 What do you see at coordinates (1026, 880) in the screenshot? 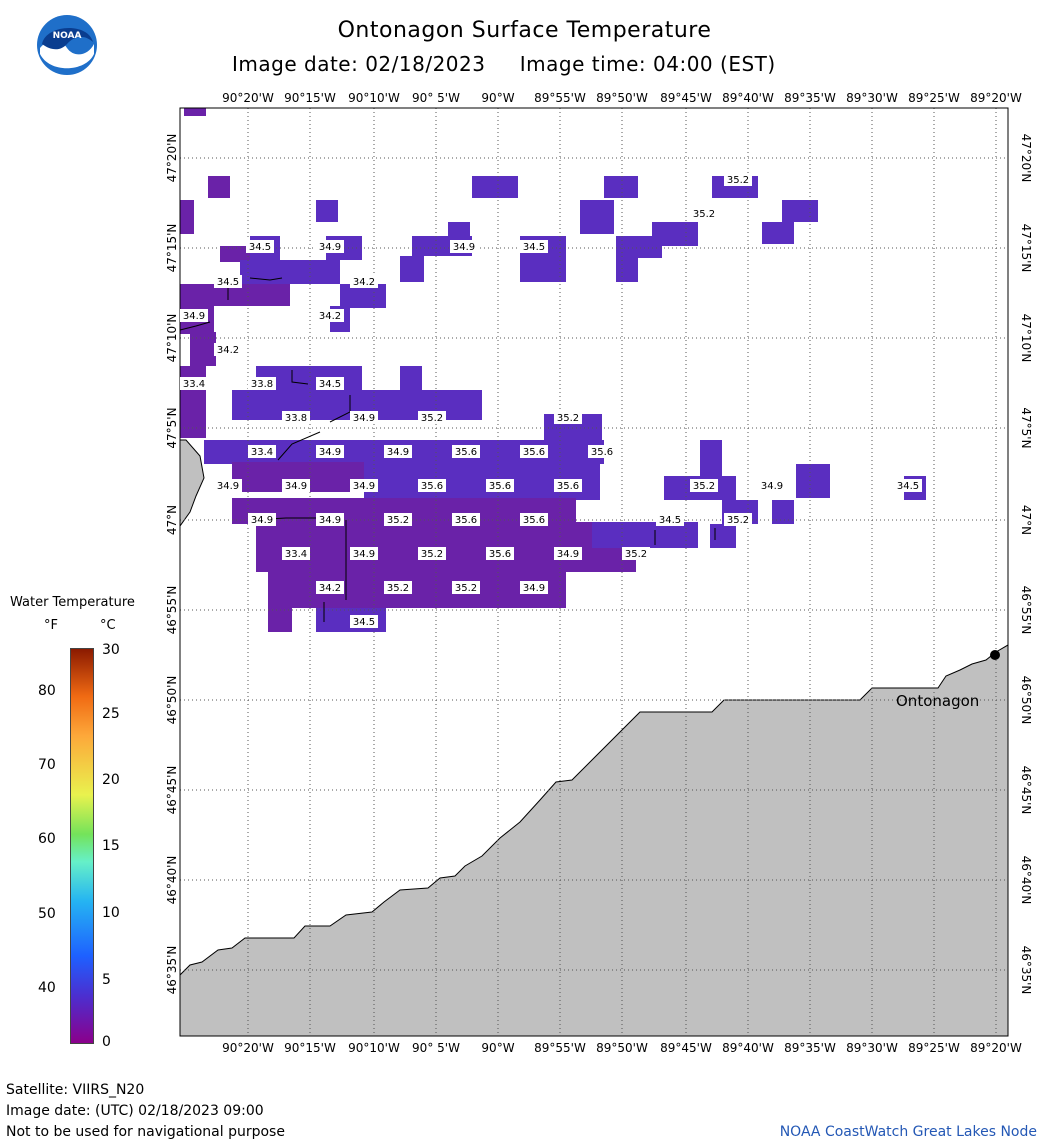
I see `latitude-label: 46°40'N` at bounding box center [1026, 880].